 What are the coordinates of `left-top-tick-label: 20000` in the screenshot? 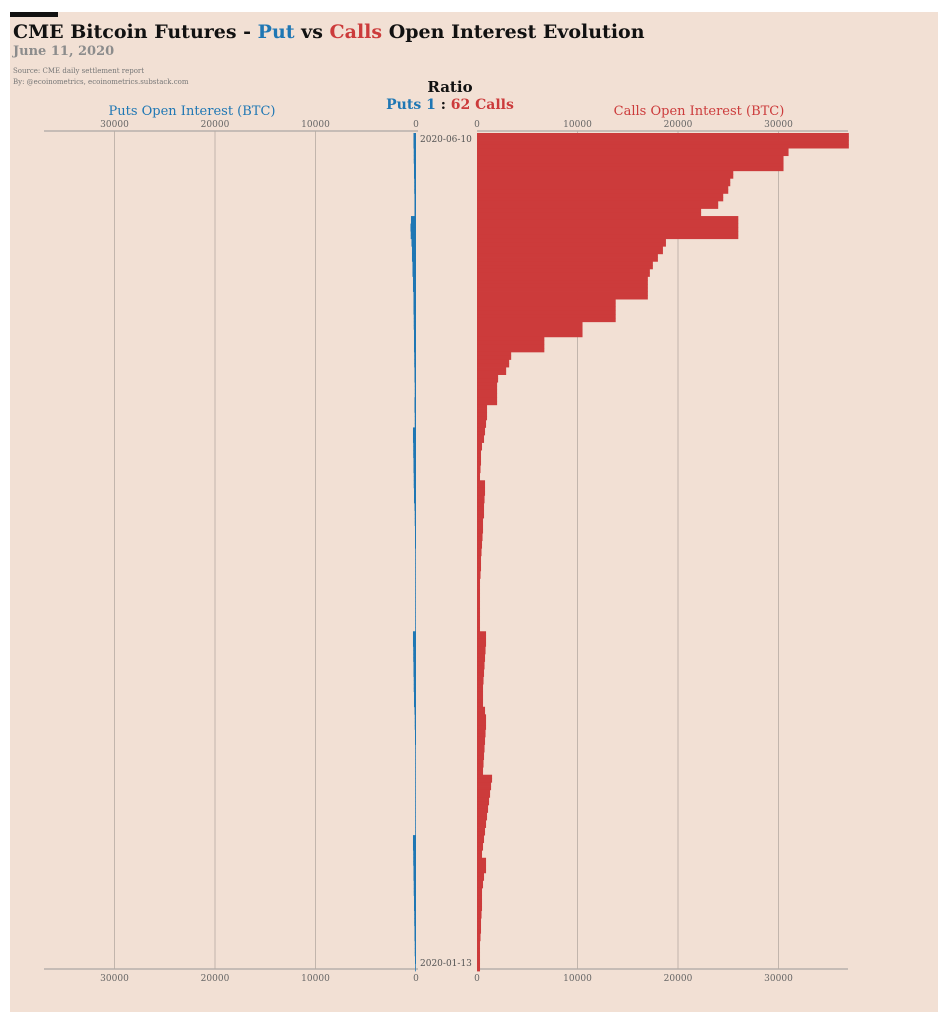 It's located at (215, 125).